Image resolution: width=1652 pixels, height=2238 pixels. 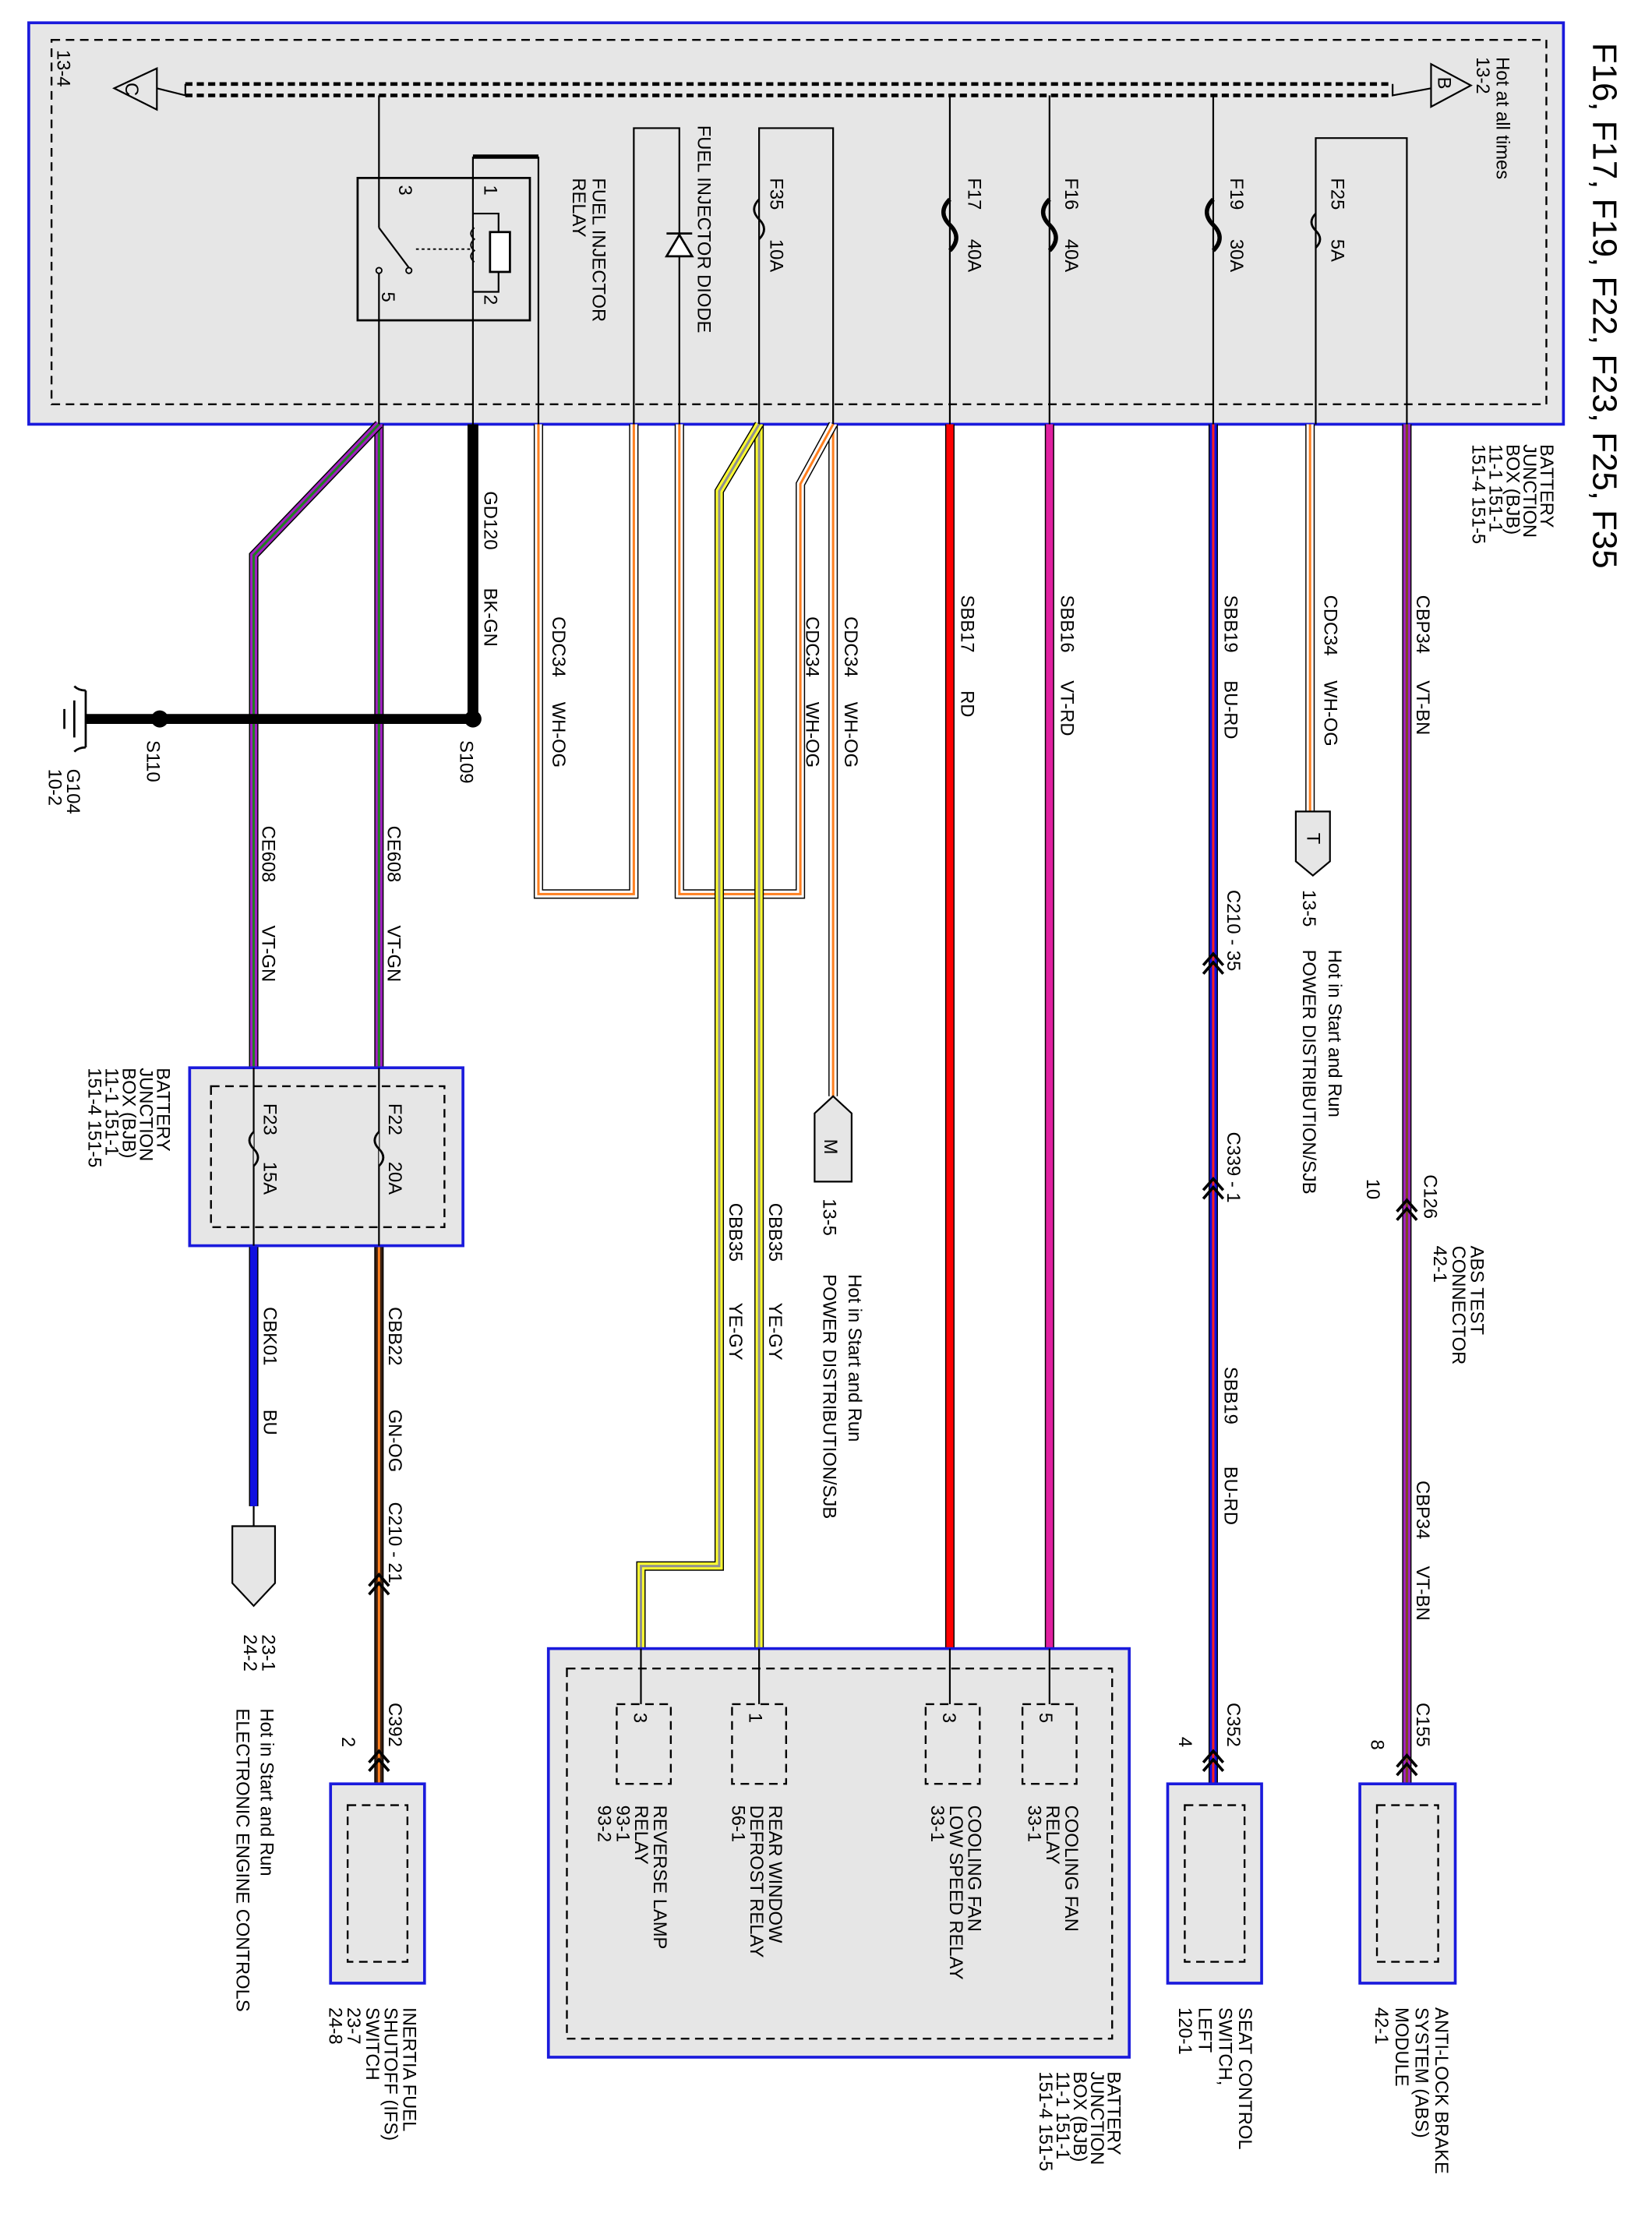 What do you see at coordinates (1423, 1725) in the screenshot?
I see `c155-label: C155` at bounding box center [1423, 1725].